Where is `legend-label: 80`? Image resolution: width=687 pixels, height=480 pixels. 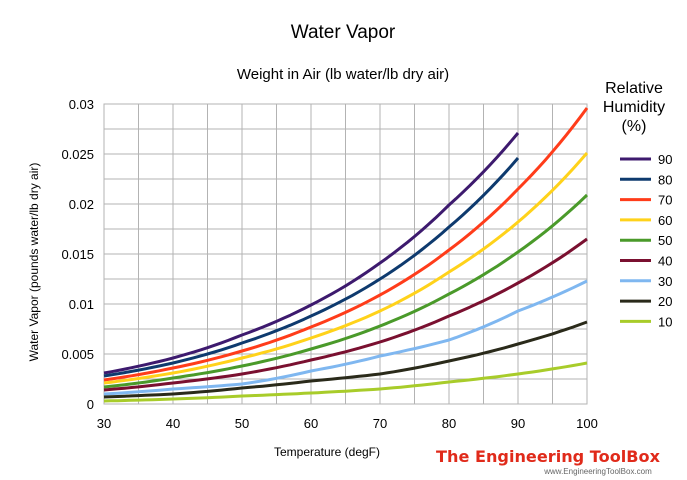
legend-label: 80 is located at coordinates (665, 179).